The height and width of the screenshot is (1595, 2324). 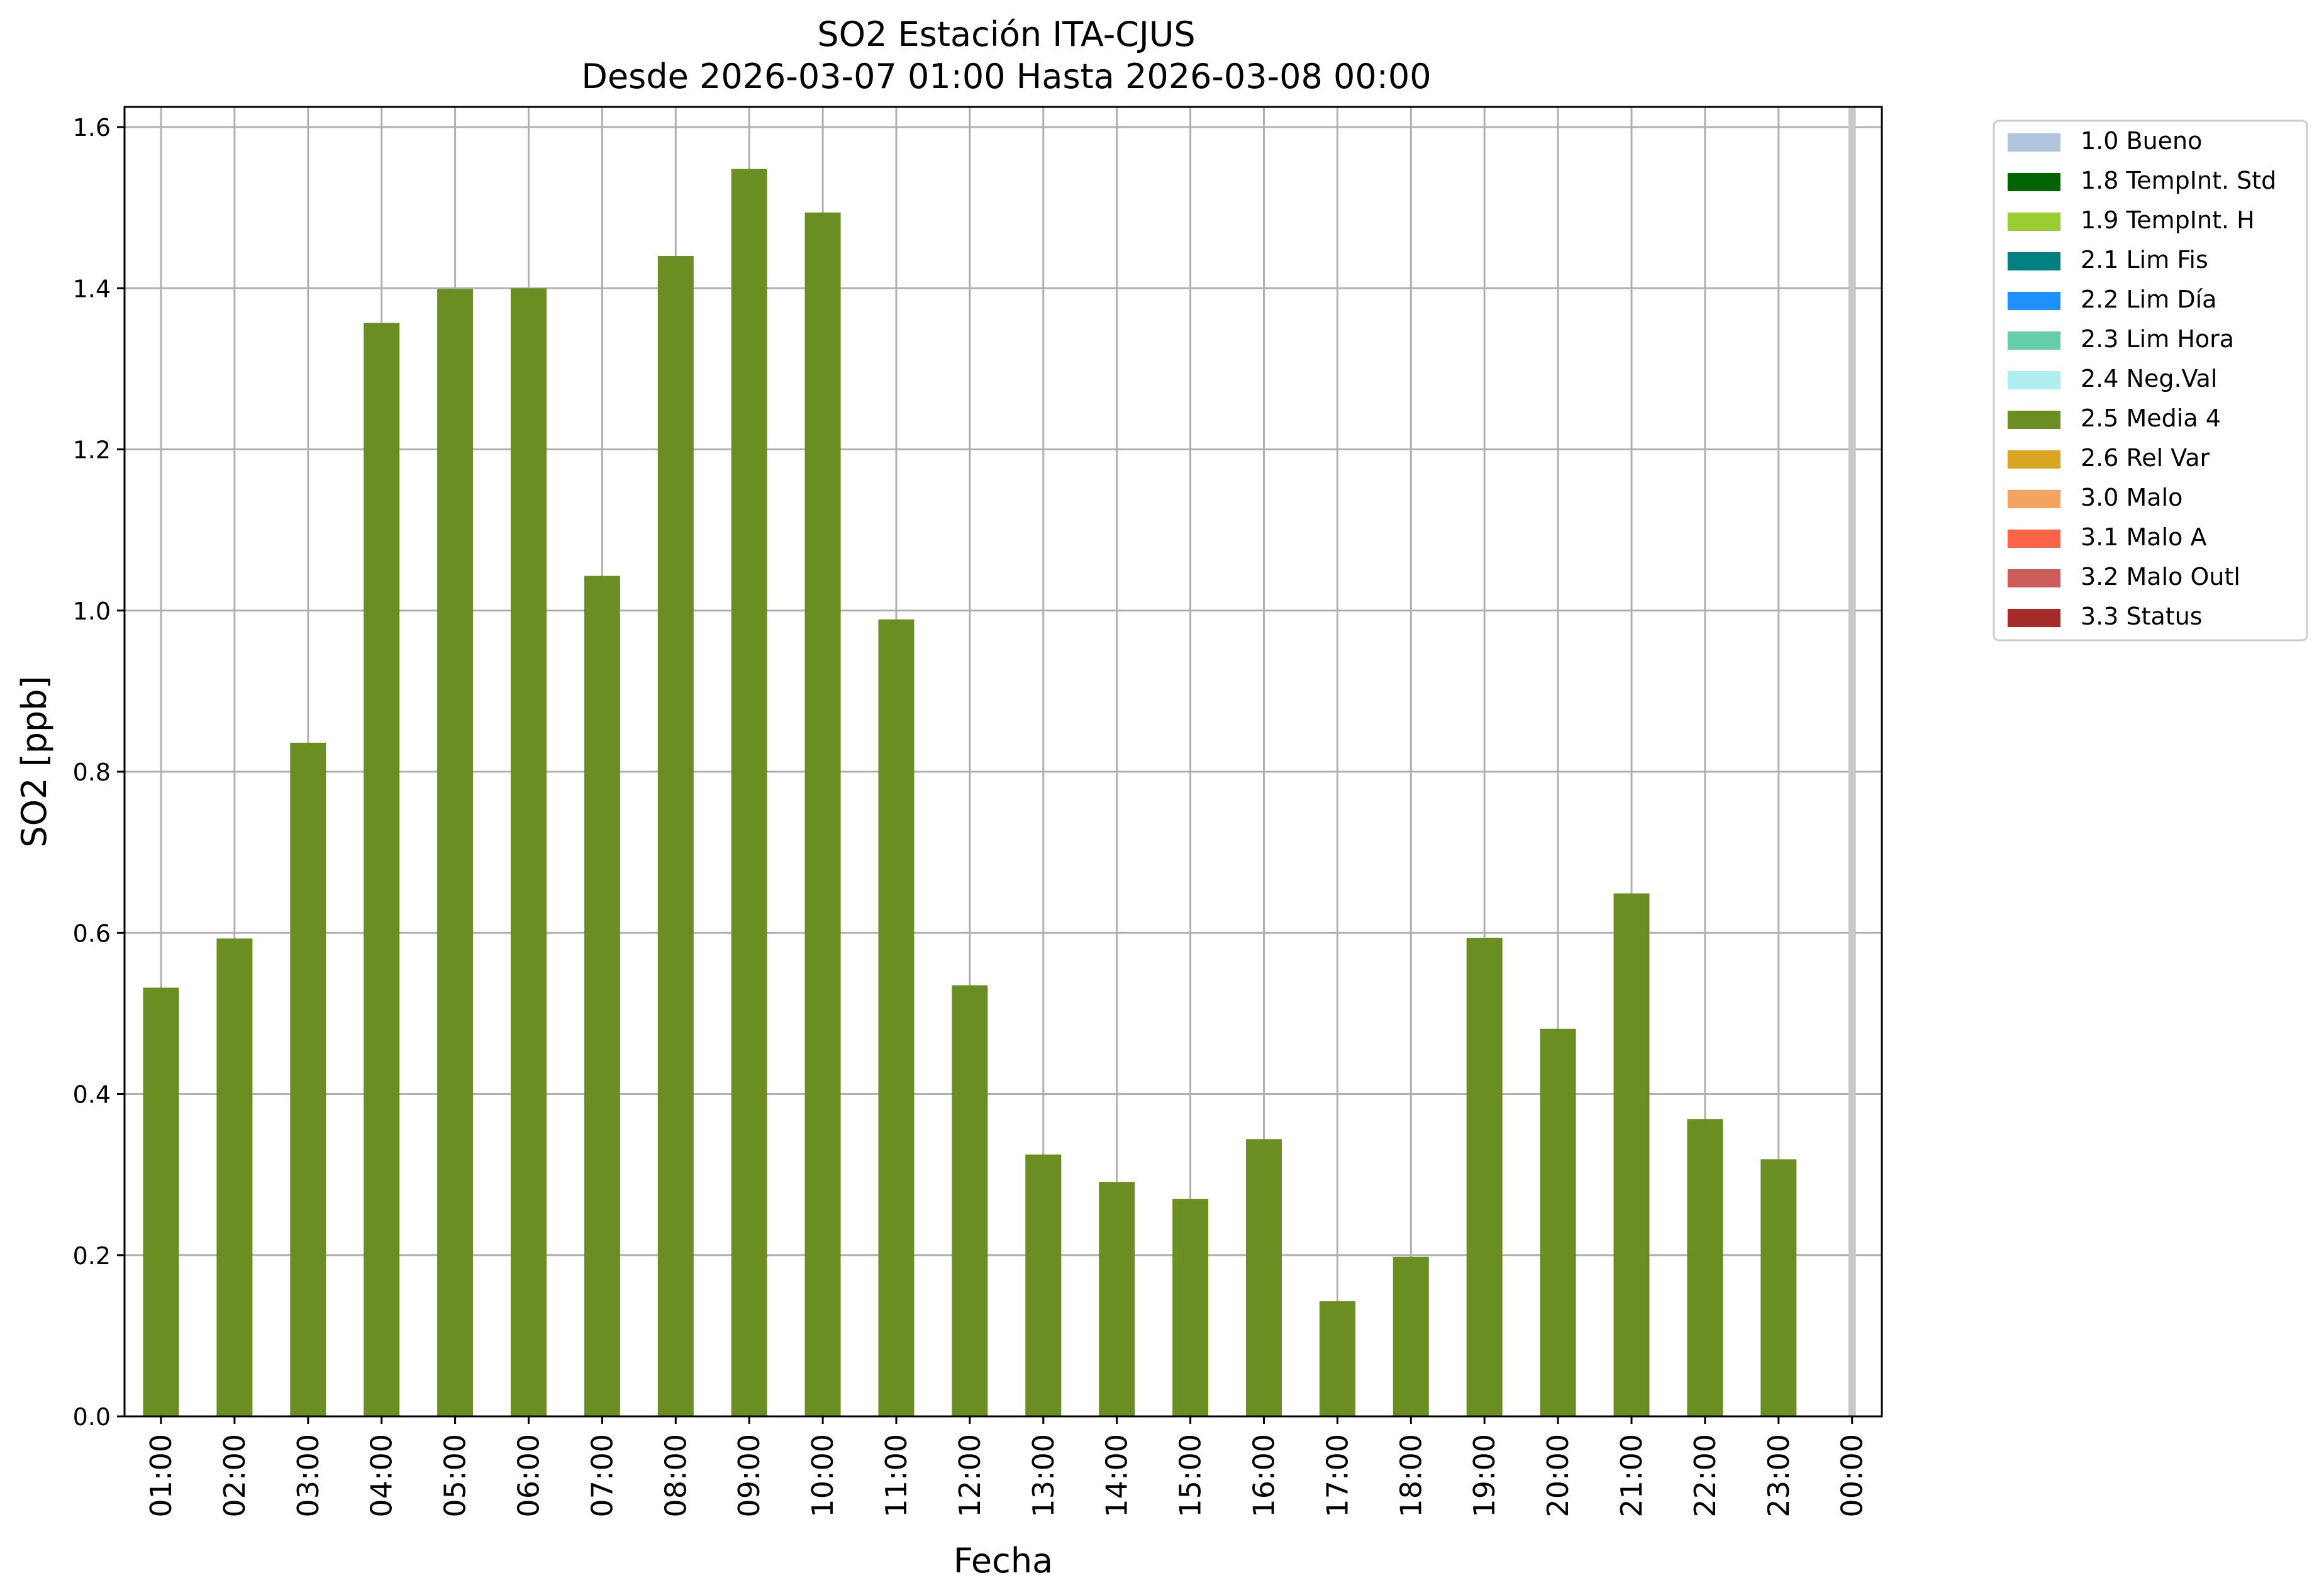 What do you see at coordinates (92, 611) in the screenshot?
I see `y-tick-label: 1.0` at bounding box center [92, 611].